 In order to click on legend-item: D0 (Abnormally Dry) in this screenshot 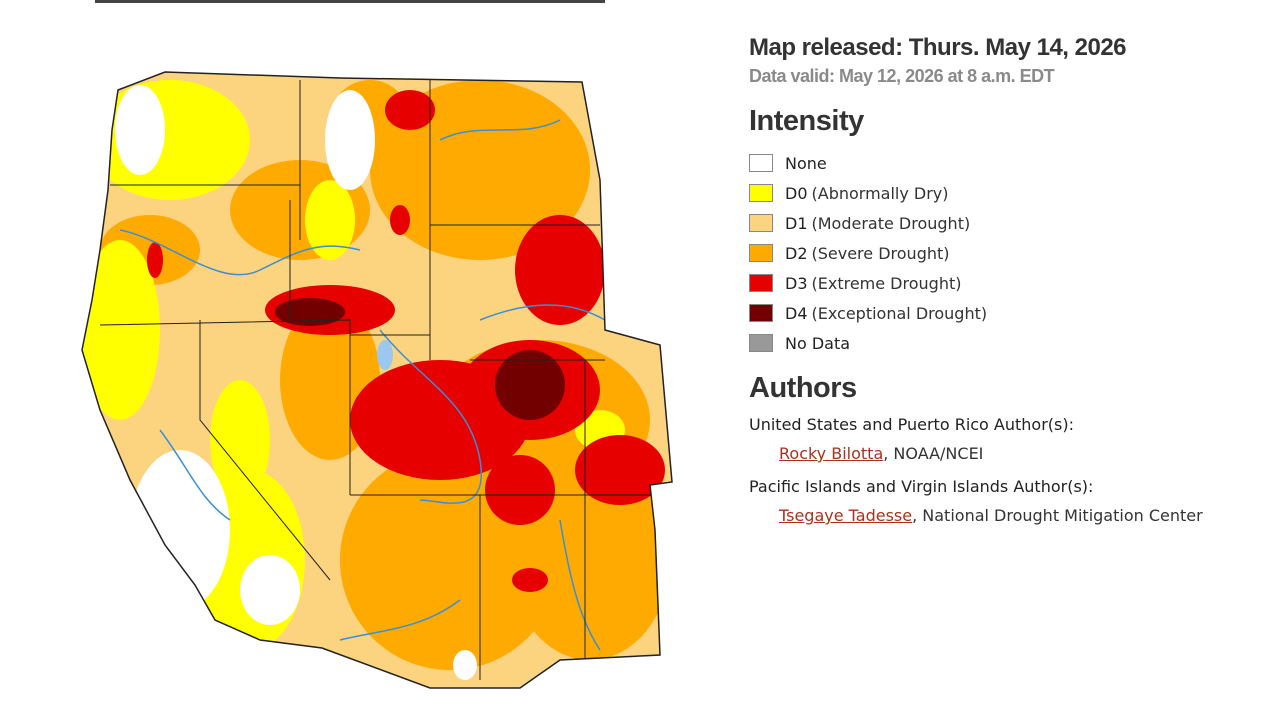, I will do `click(1009, 193)`.